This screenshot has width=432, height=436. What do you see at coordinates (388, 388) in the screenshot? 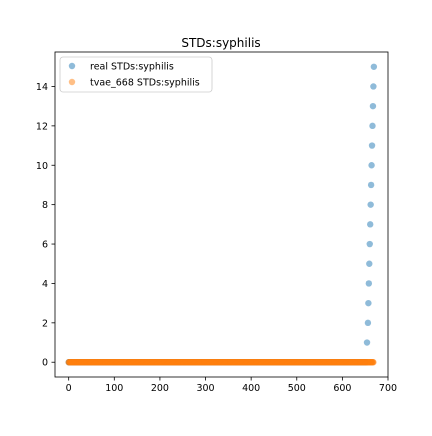
I see `x-tick-label: 700` at bounding box center [388, 388].